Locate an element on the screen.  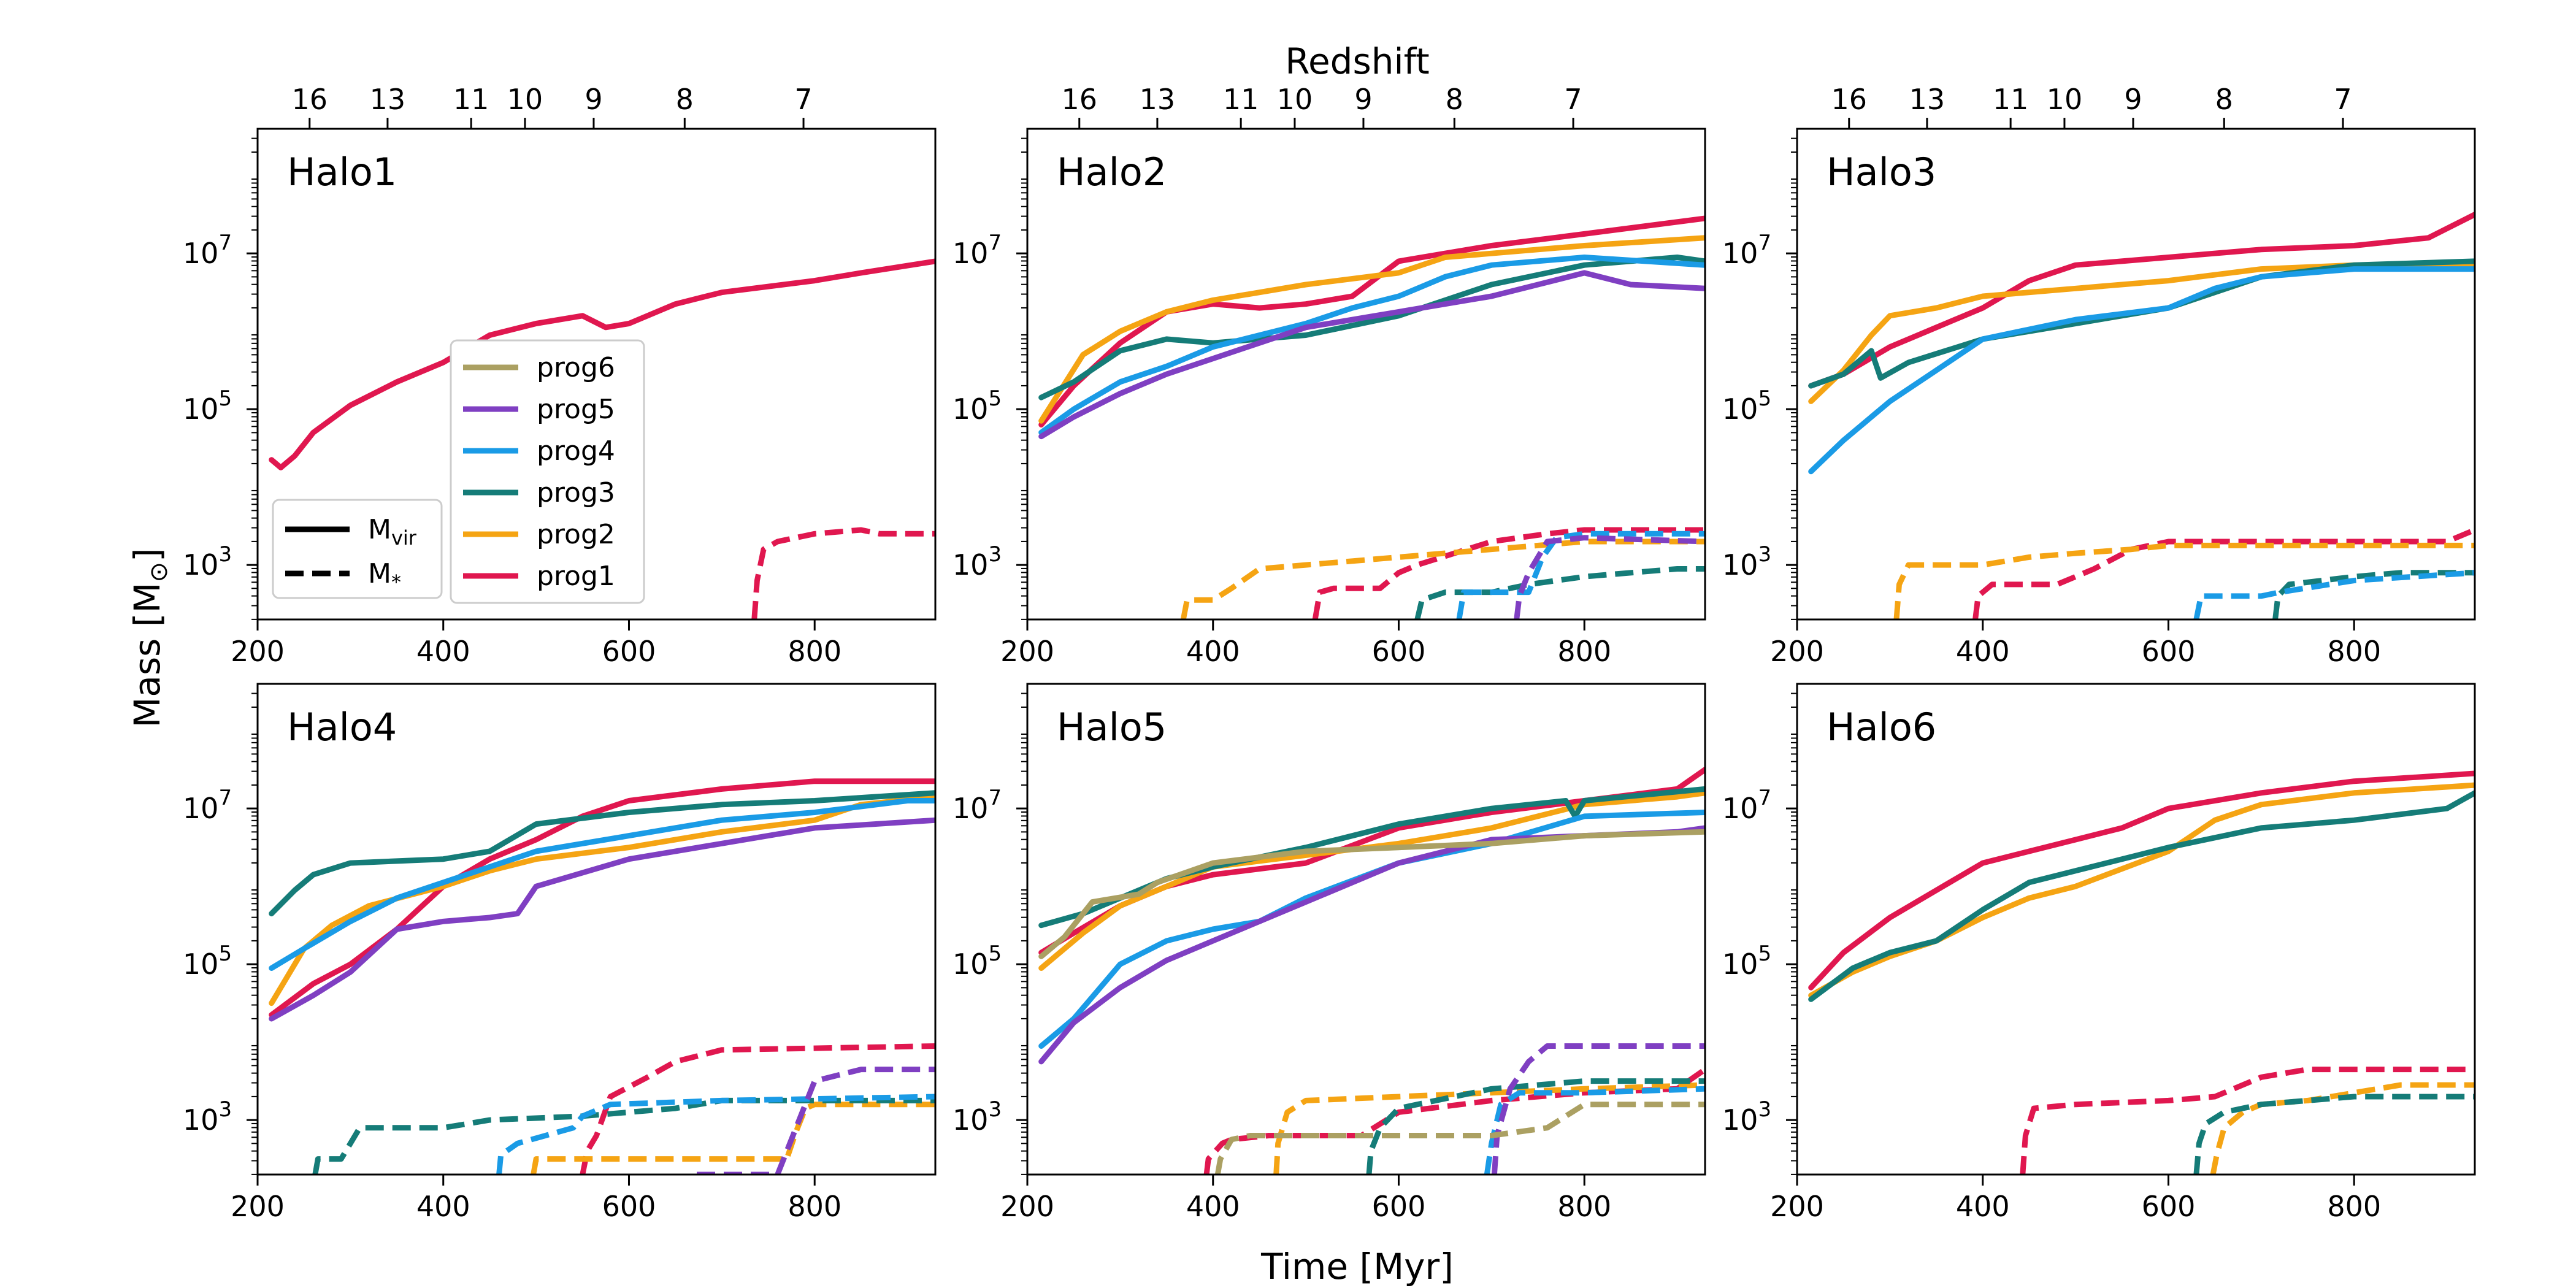
legend-box is located at coordinates (547, 471).